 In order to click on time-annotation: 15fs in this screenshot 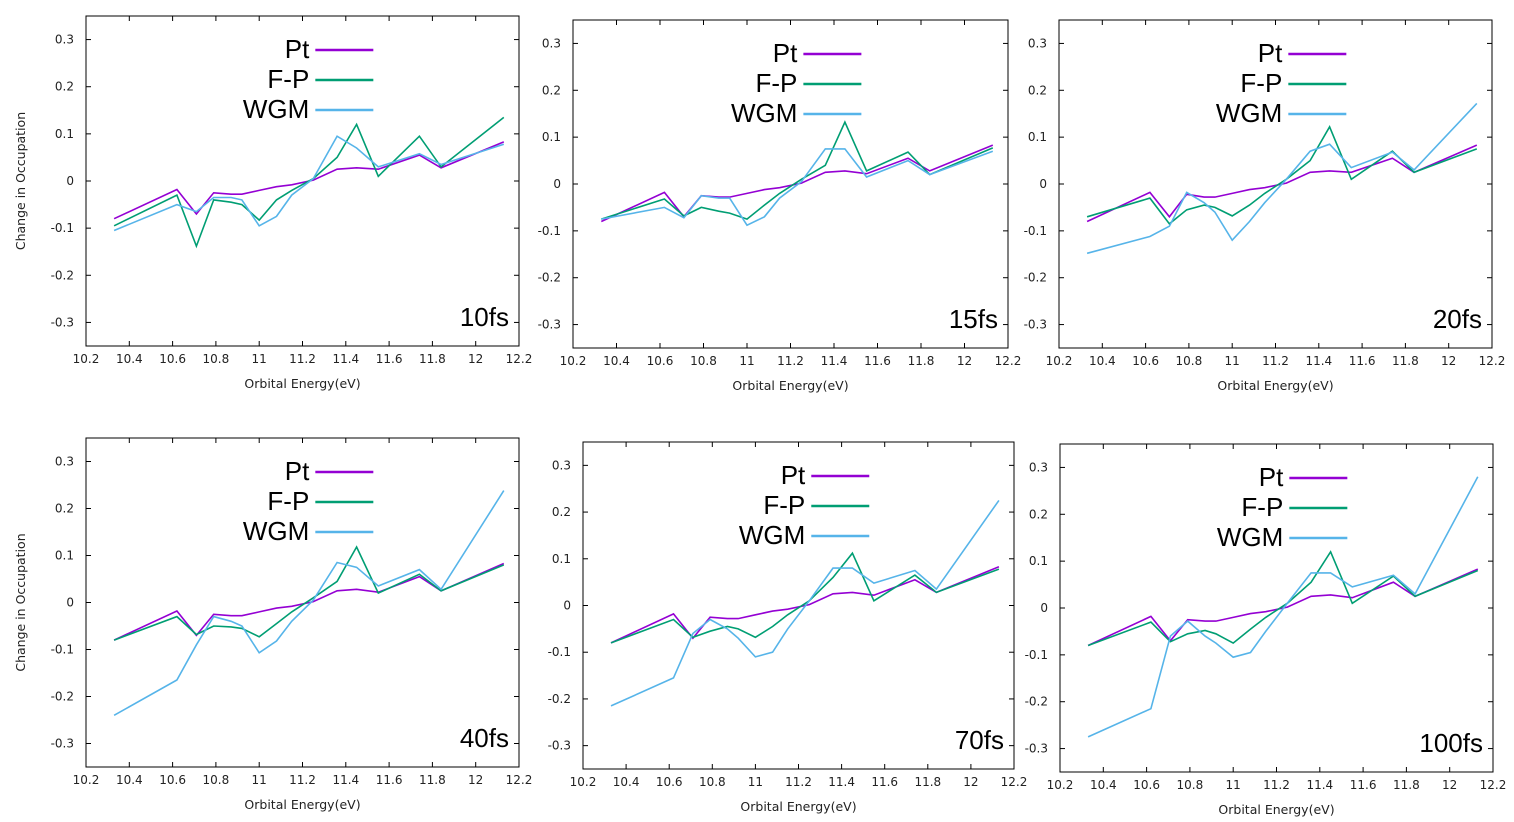, I will do `click(973, 319)`.